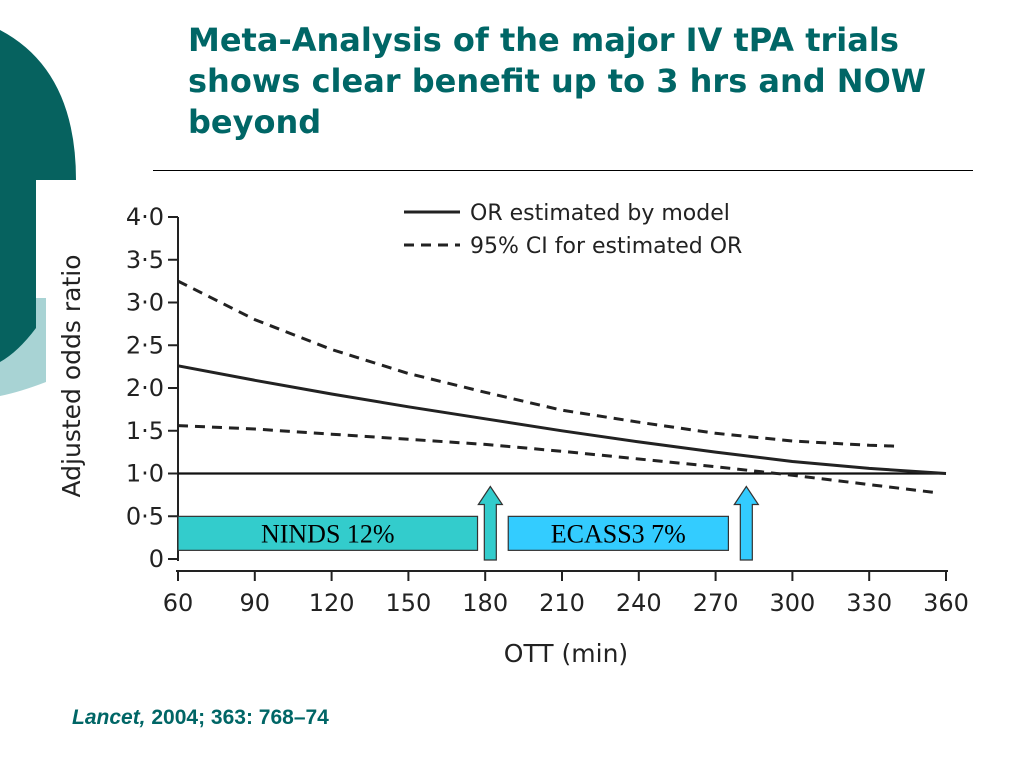 This screenshot has width=1024, height=768. I want to click on legend-label-2: 95% CI for estimated OR, so click(606, 246).